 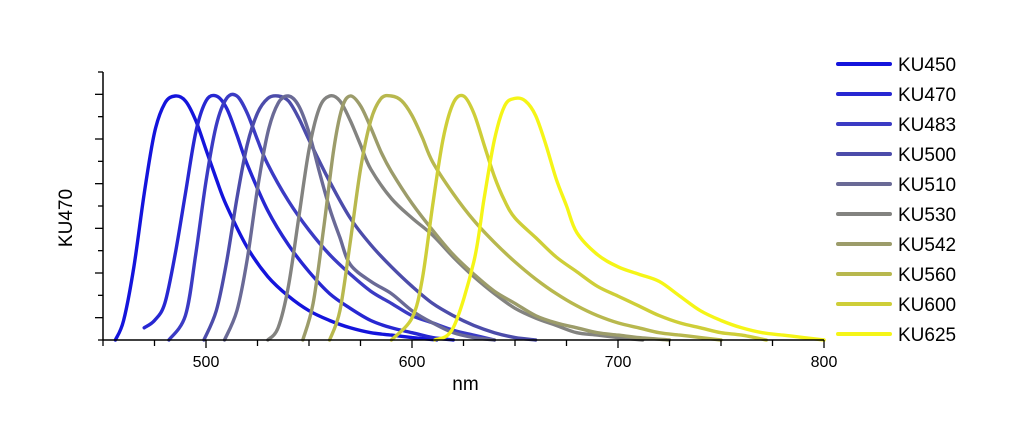 I want to click on x-tick-label-700: 700, so click(x=618, y=362).